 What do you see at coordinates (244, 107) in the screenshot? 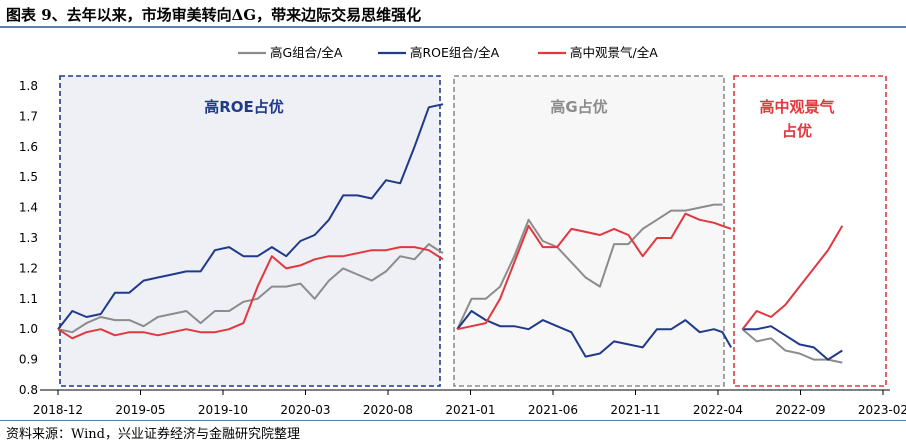
I see `region-label-1: 高ROE占优` at bounding box center [244, 107].